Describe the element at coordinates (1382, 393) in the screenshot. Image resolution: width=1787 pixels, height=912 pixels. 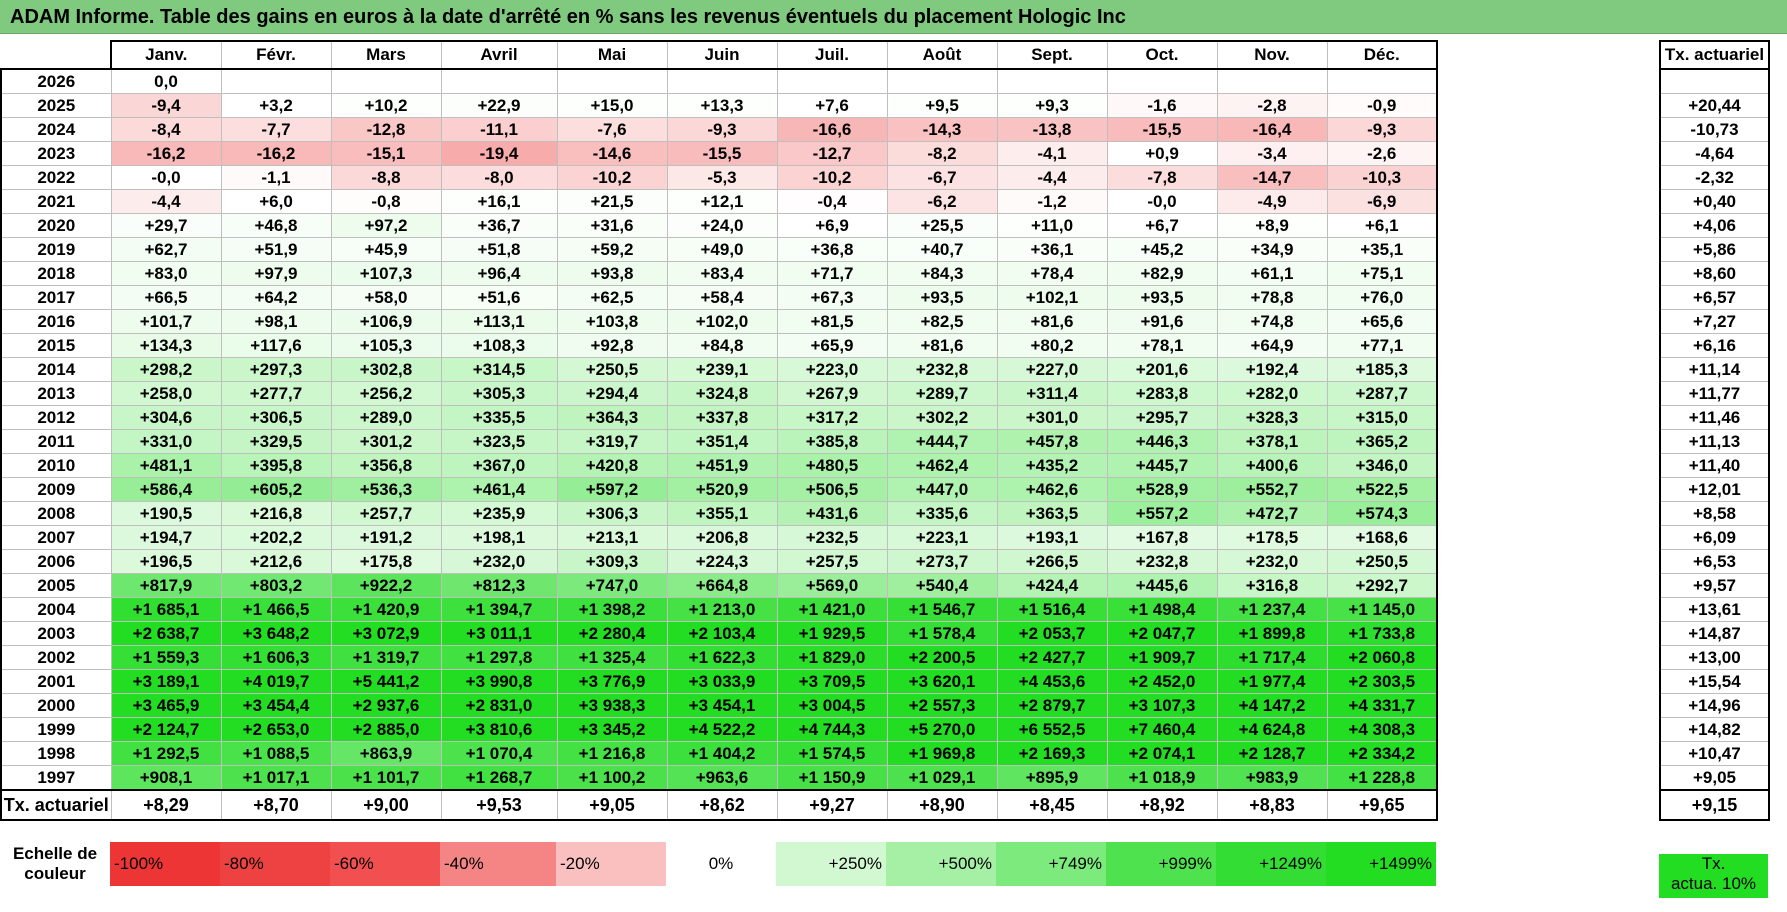
I see `gain-cell: +287,7` at that location.